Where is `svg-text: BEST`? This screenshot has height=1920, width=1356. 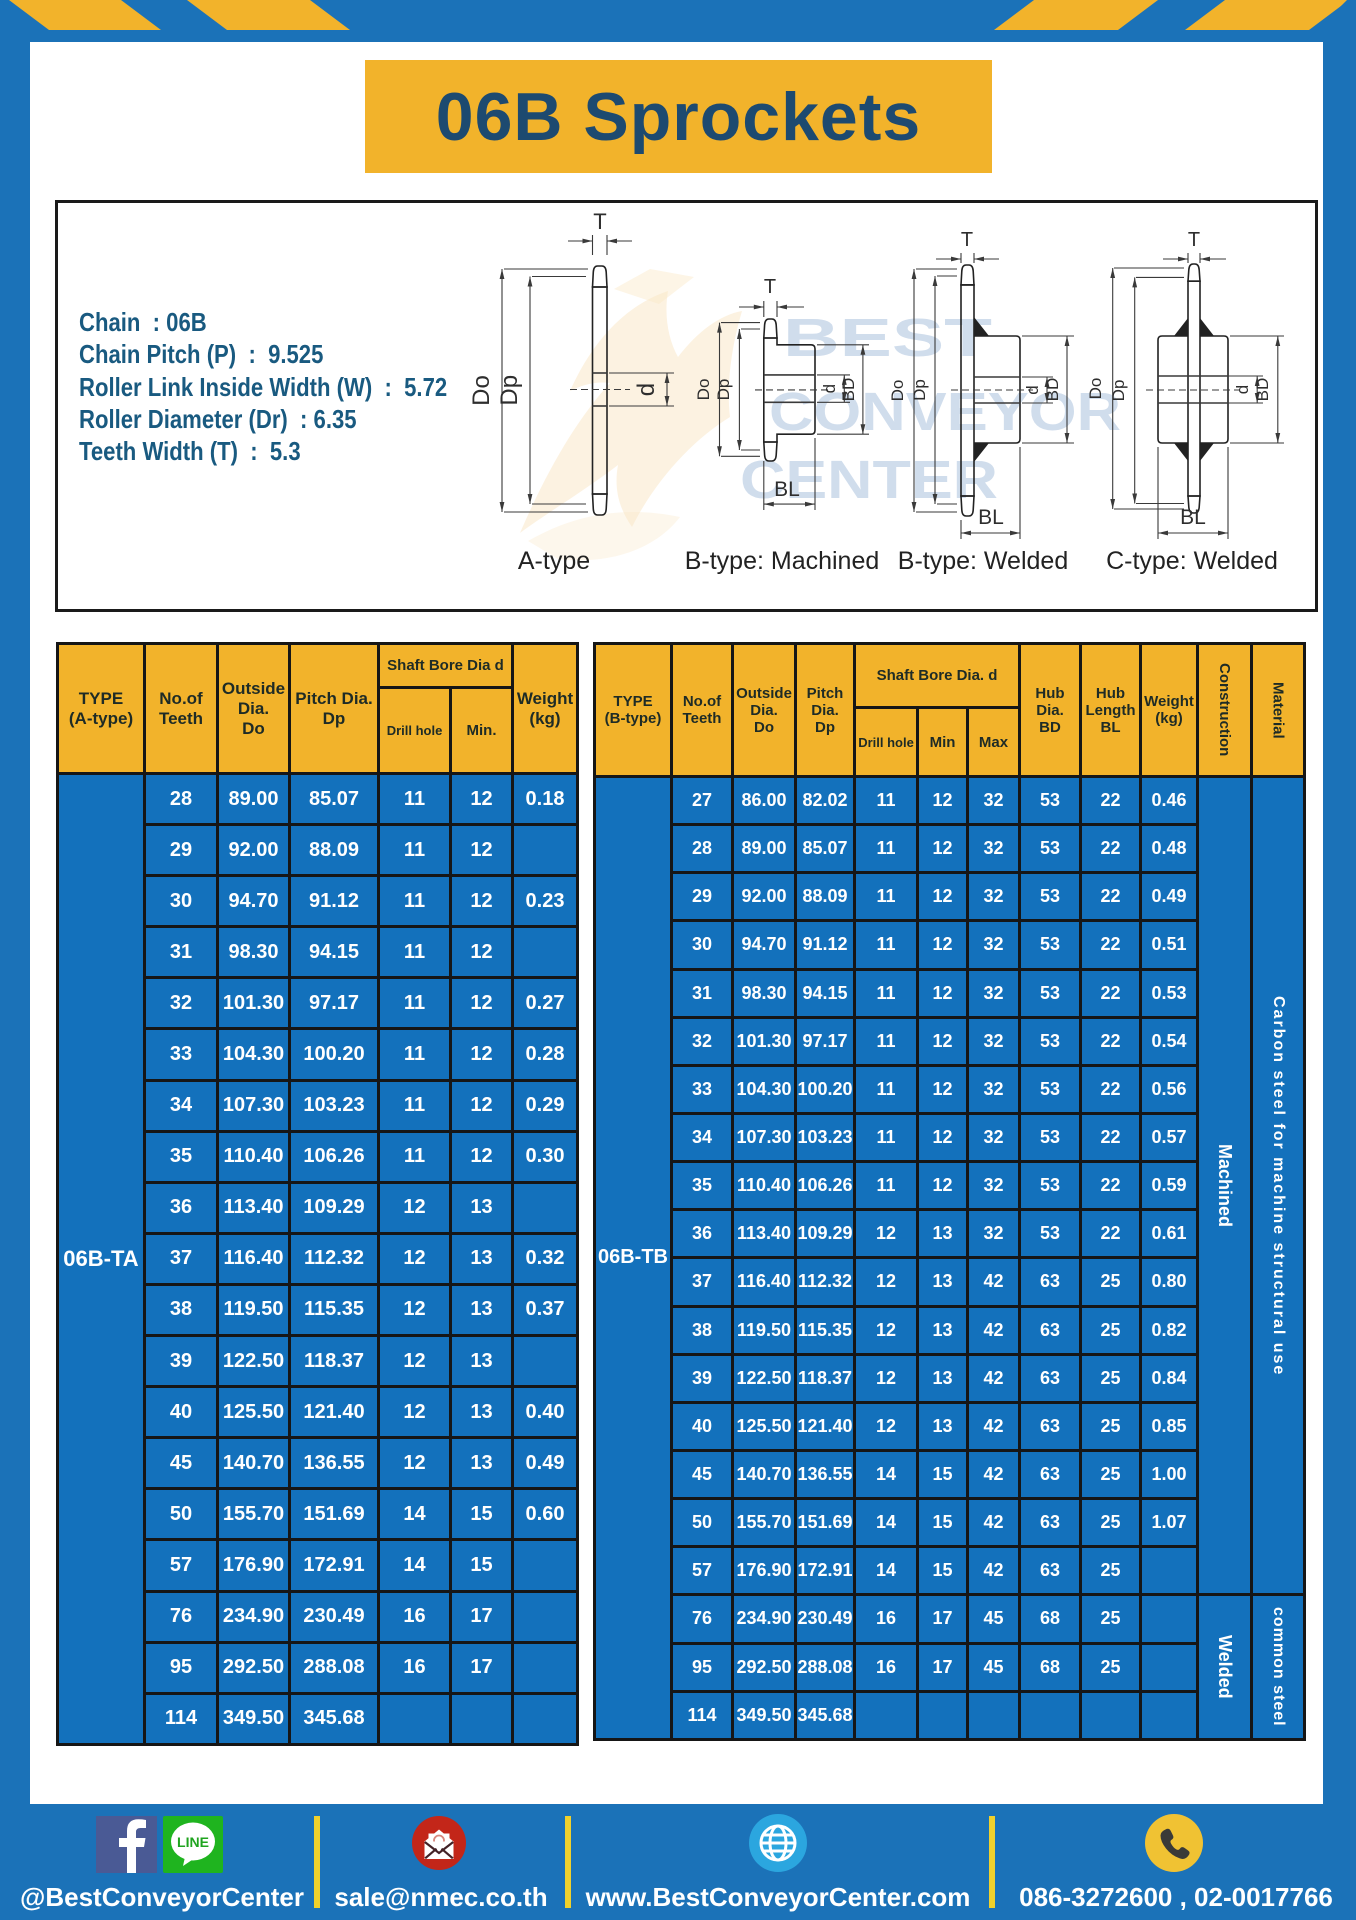
svg-text: BEST is located at coordinates (887, 338).